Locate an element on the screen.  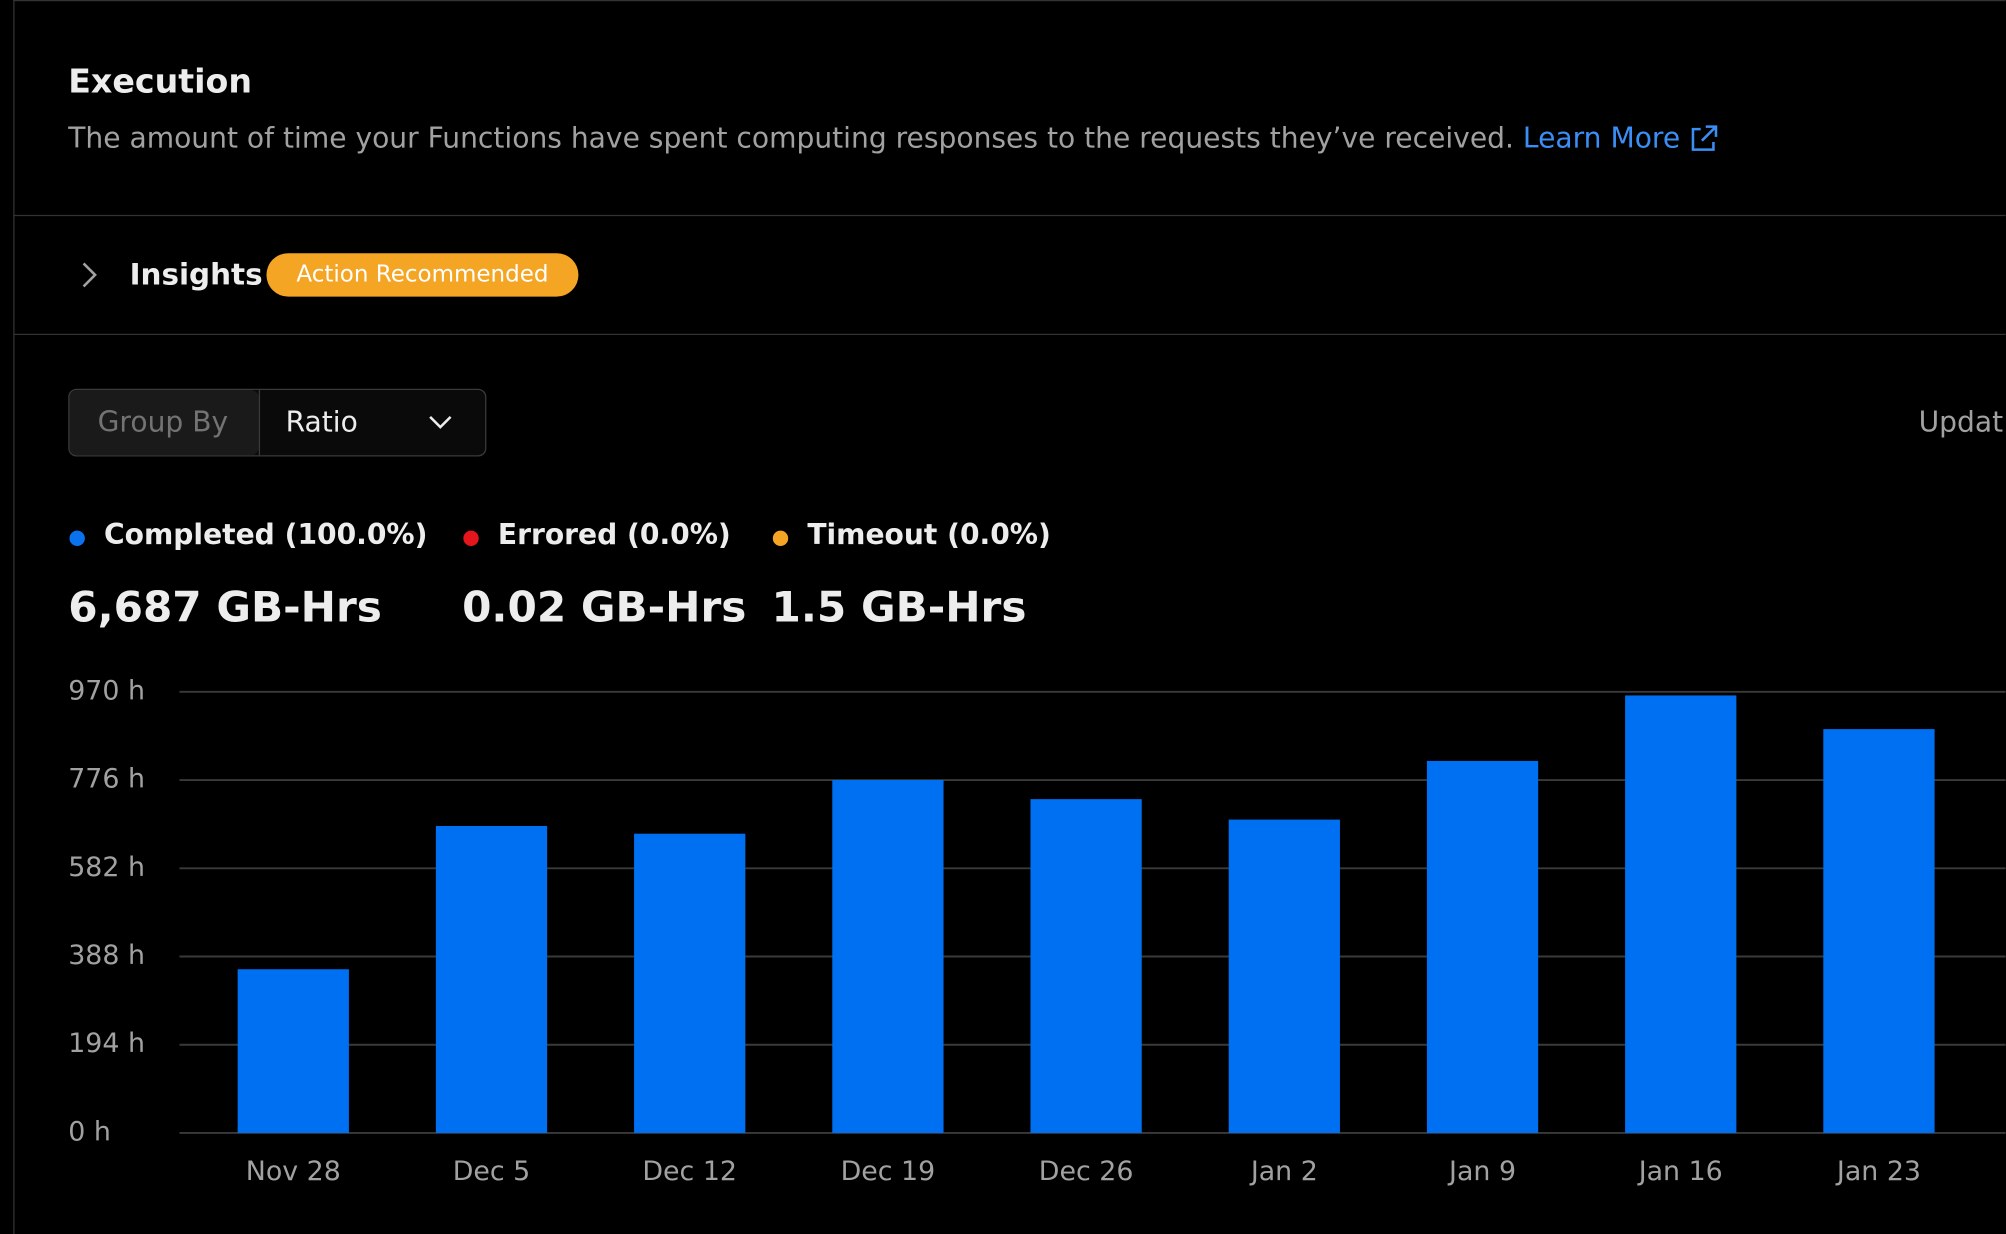
summary-value: 0.02 GB-Hrs is located at coordinates (604, 606).